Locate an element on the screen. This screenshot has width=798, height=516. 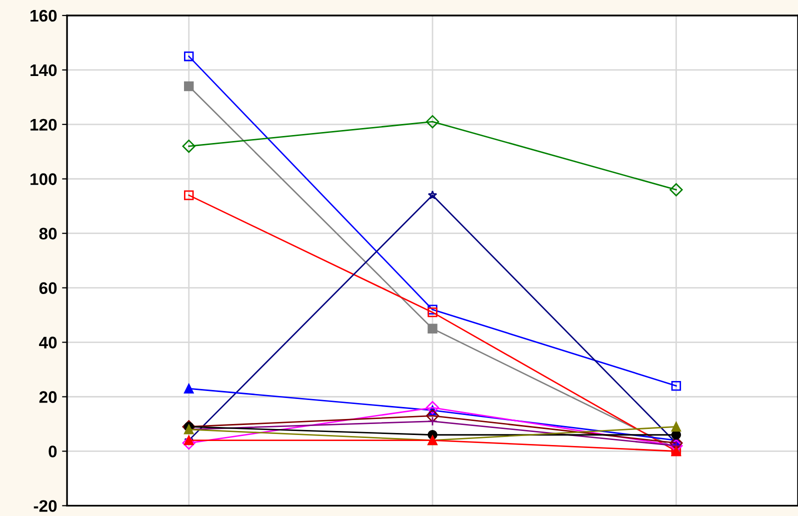
y-tick-label: 60 is located at coordinates (48, 288).